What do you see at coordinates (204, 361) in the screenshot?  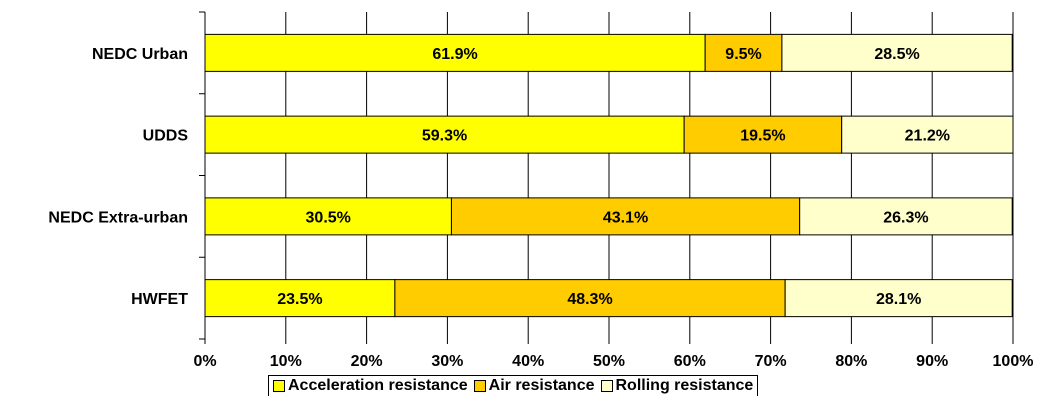 I see `x-tick-label: 0%` at bounding box center [204, 361].